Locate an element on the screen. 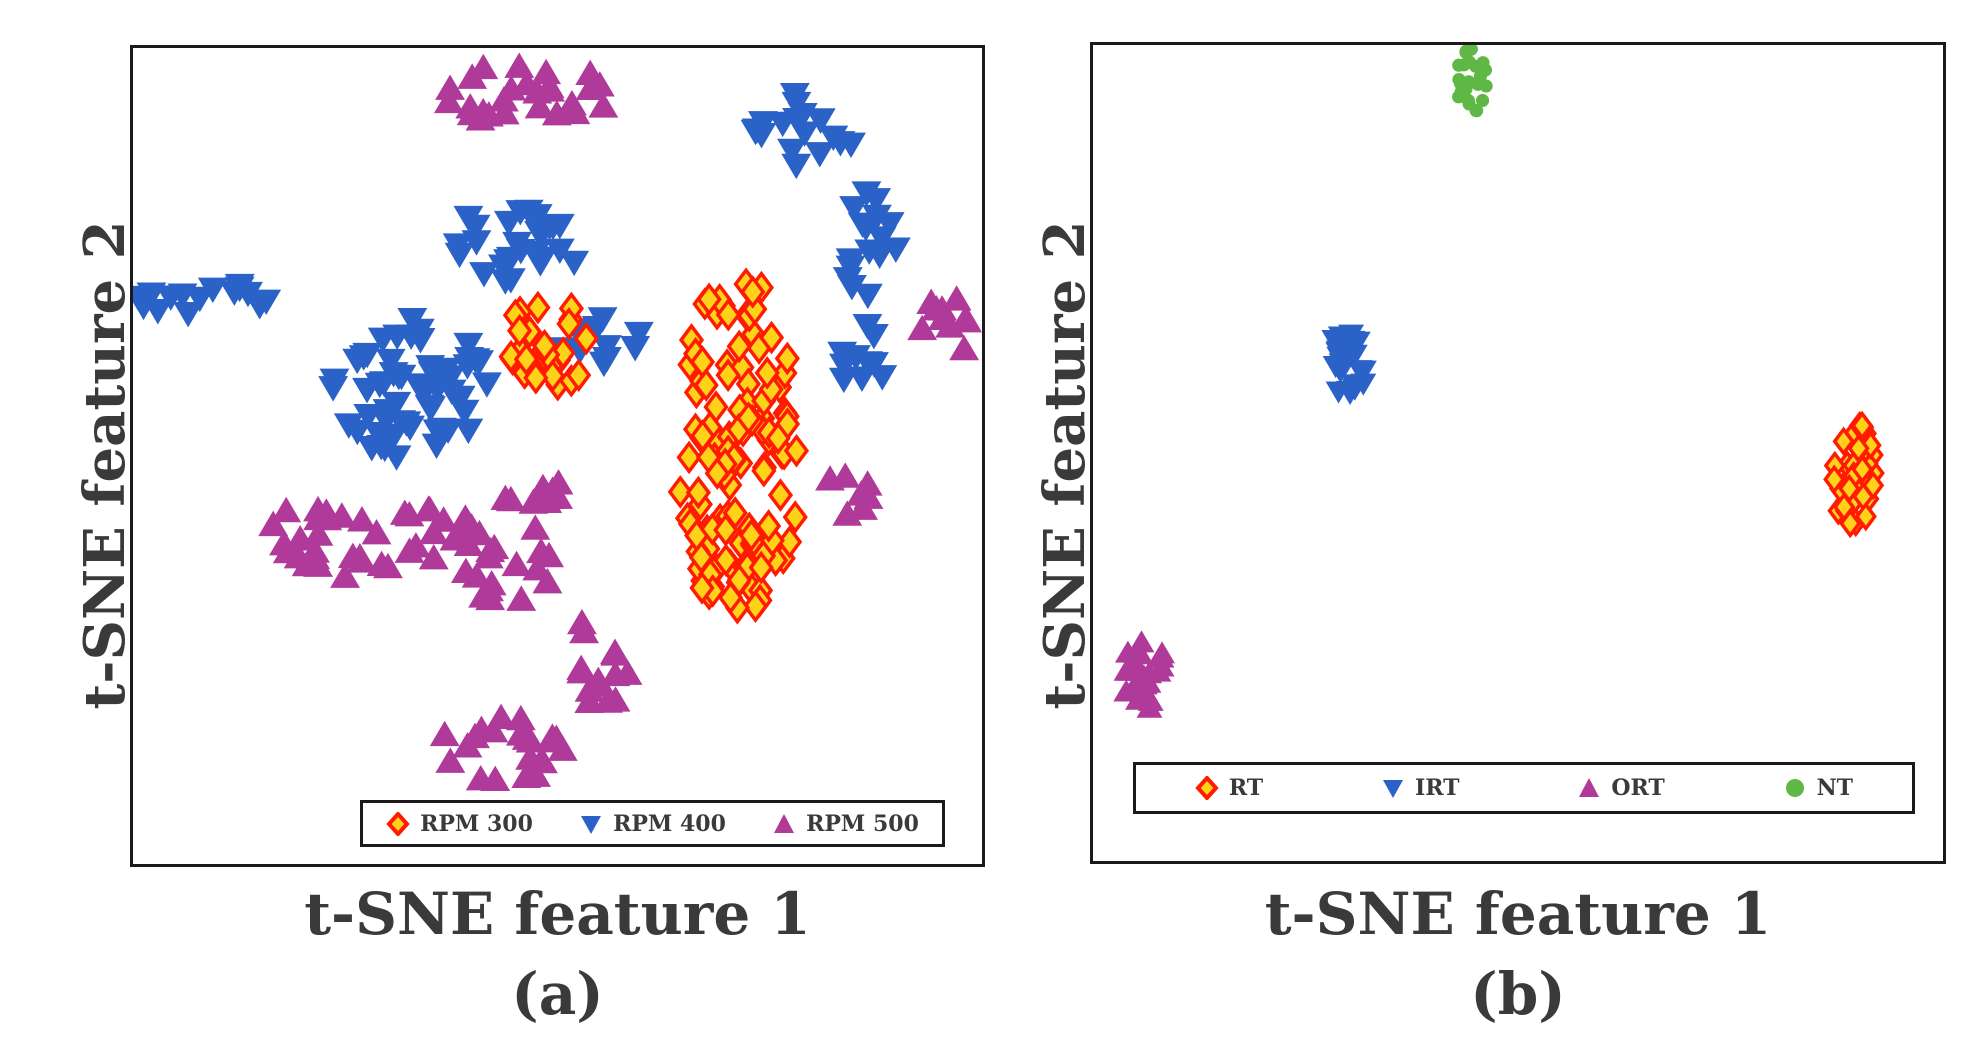 This screenshot has width=1987, height=1062. legend: RT IRT ORT NT is located at coordinates (1524, 788).